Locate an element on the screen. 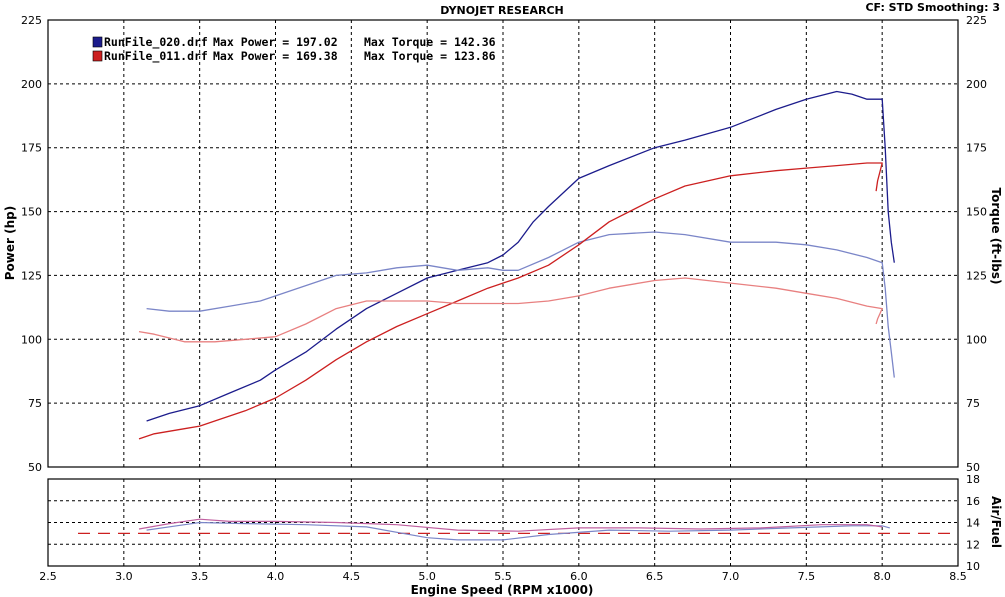  af-series-line-run011 is located at coordinates (510, 525).